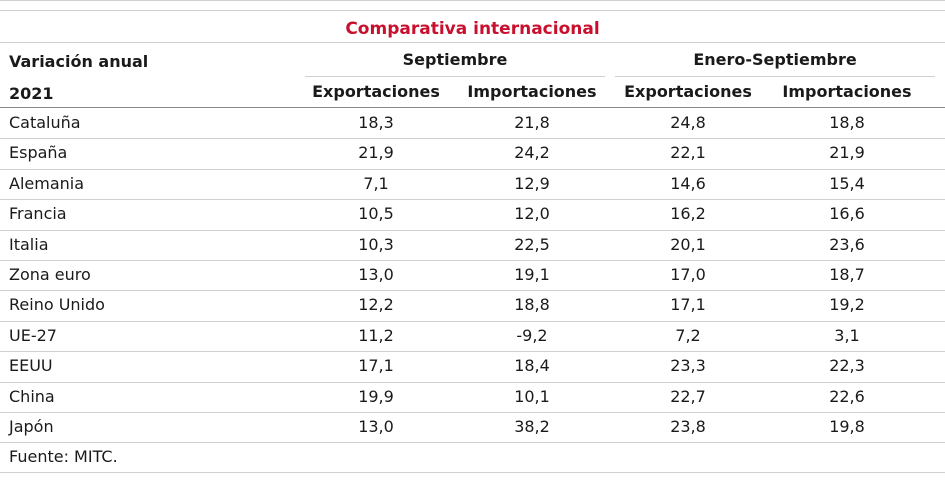 The width and height of the screenshot is (945, 493). I want to click on cell-ene-exportaciones: 20,1, so click(688, 244).